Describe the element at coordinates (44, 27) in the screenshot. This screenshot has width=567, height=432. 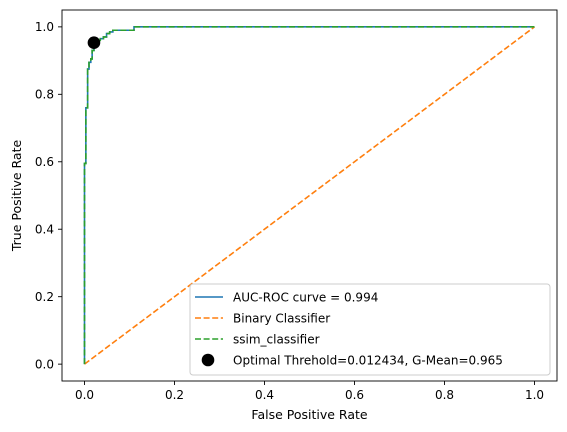
I see `y-tick-label: 1.0` at that location.